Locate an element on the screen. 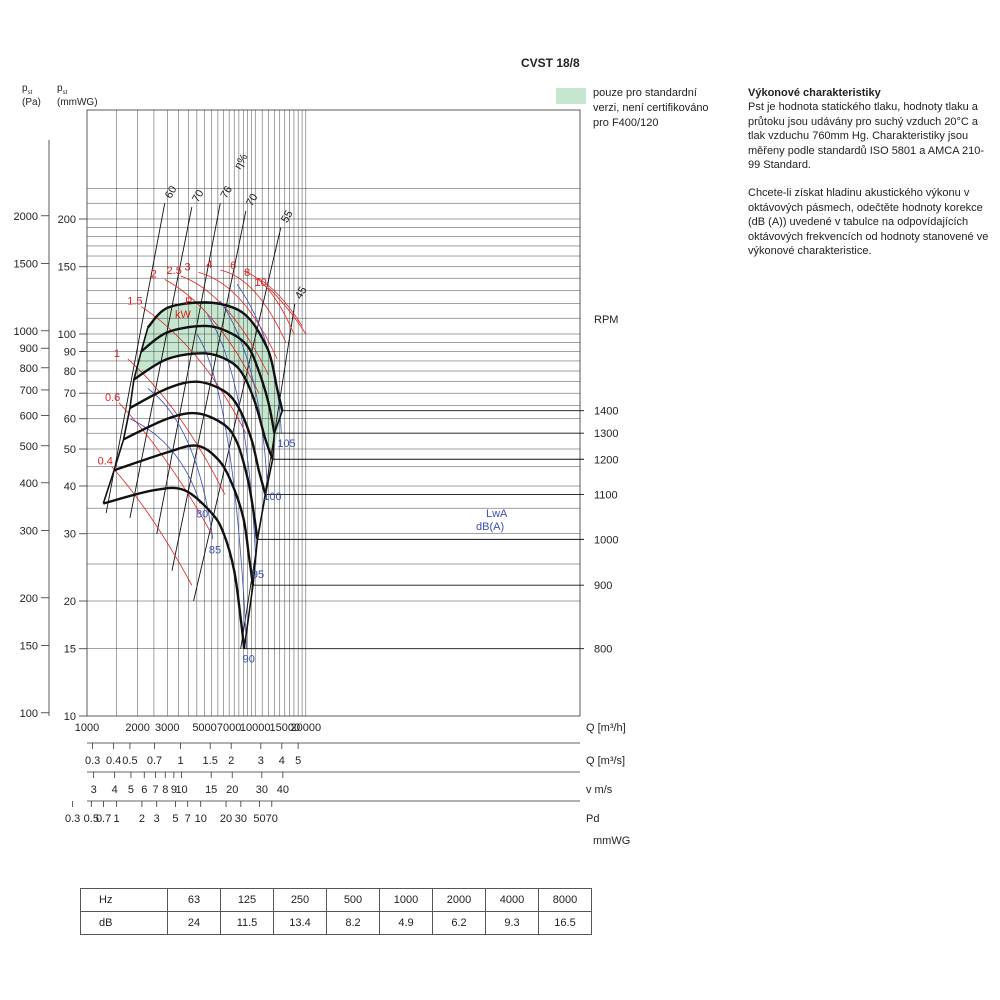  power-symbol: P is located at coordinates (188, 302).